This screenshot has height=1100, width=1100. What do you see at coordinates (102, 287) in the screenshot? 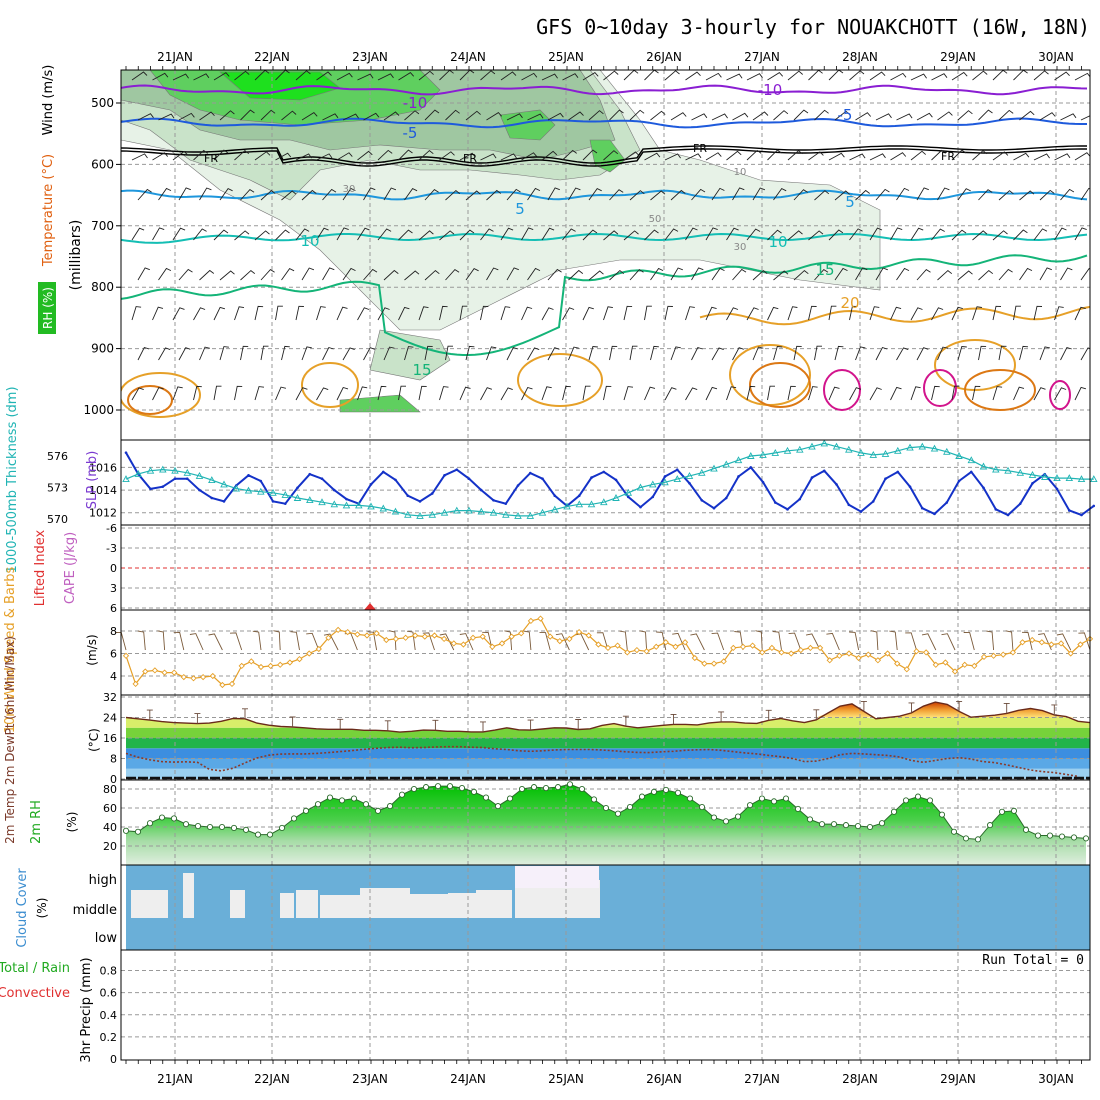
I see `pressure-tick-label: 800` at bounding box center [102, 287].